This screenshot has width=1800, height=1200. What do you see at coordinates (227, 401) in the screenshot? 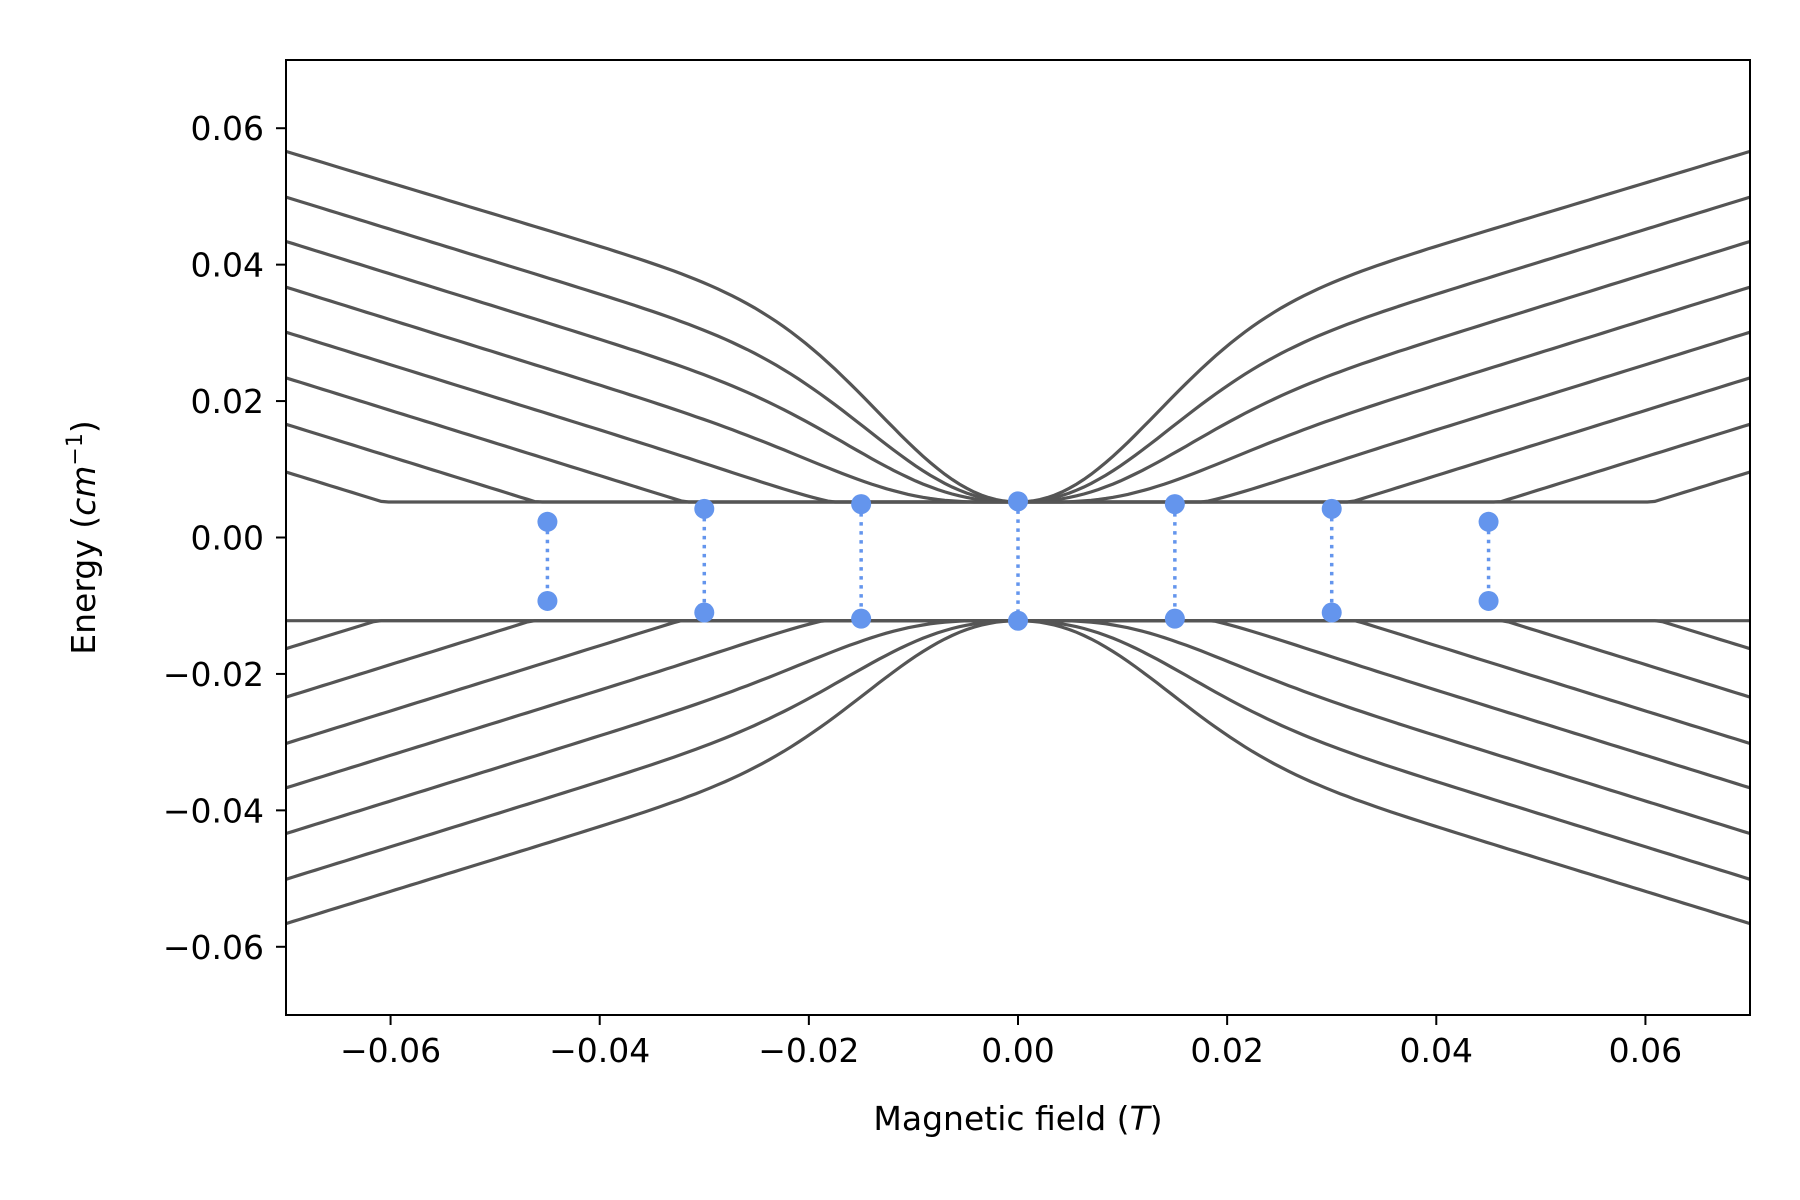
I see `y-tick-label: 0.02` at bounding box center [227, 401].